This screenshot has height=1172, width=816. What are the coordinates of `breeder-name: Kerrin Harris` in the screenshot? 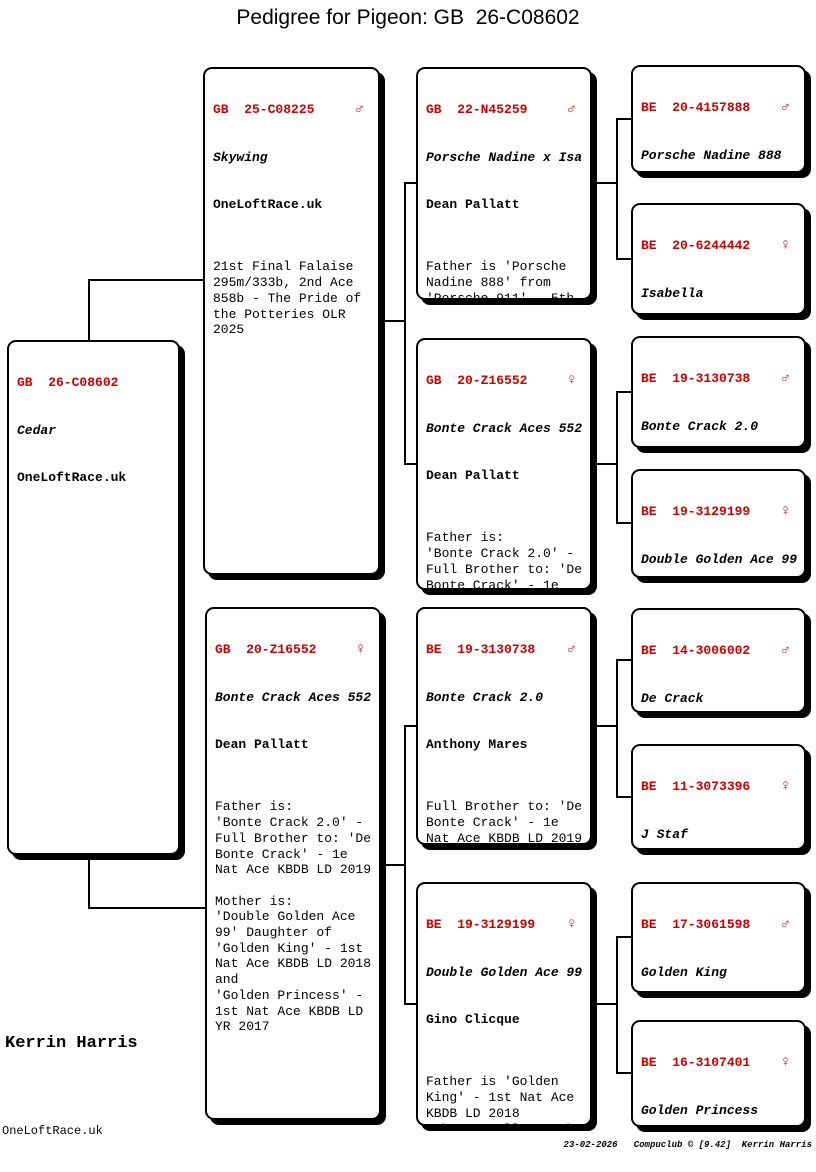 It's located at (71, 1043).